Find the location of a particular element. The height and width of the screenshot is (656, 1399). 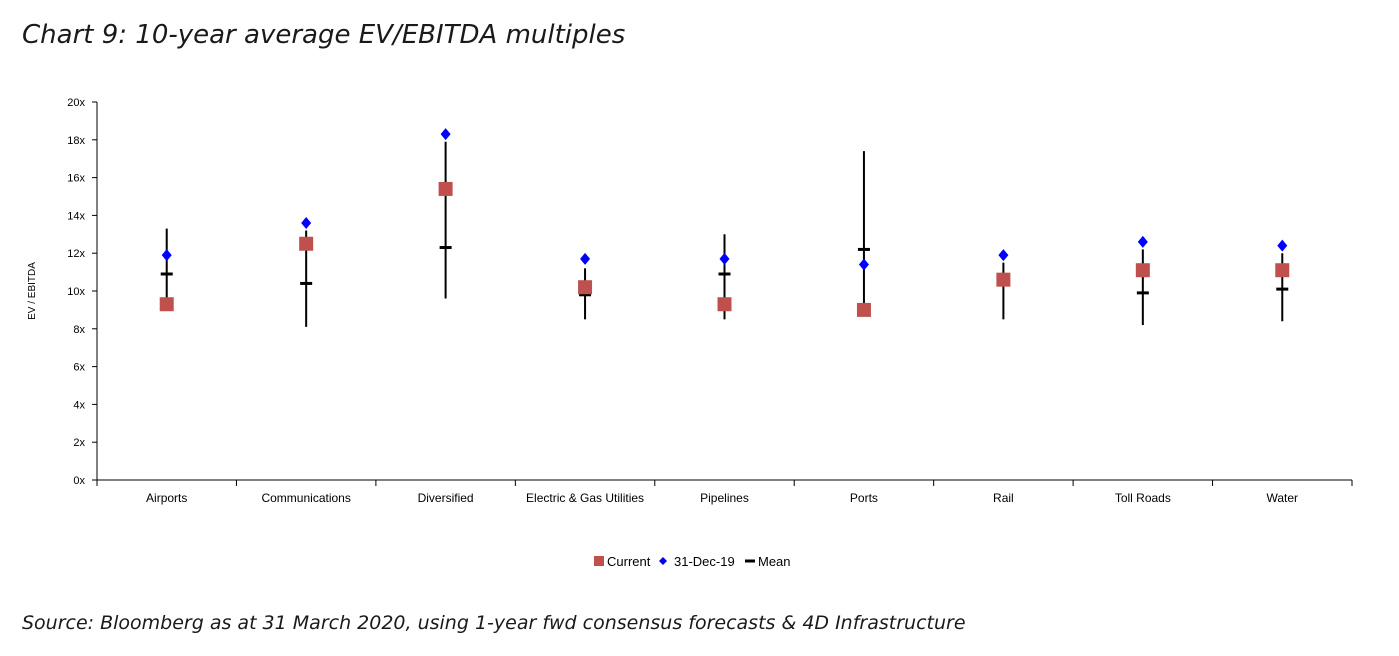

y-tick-label: 4x is located at coordinates (79, 405).